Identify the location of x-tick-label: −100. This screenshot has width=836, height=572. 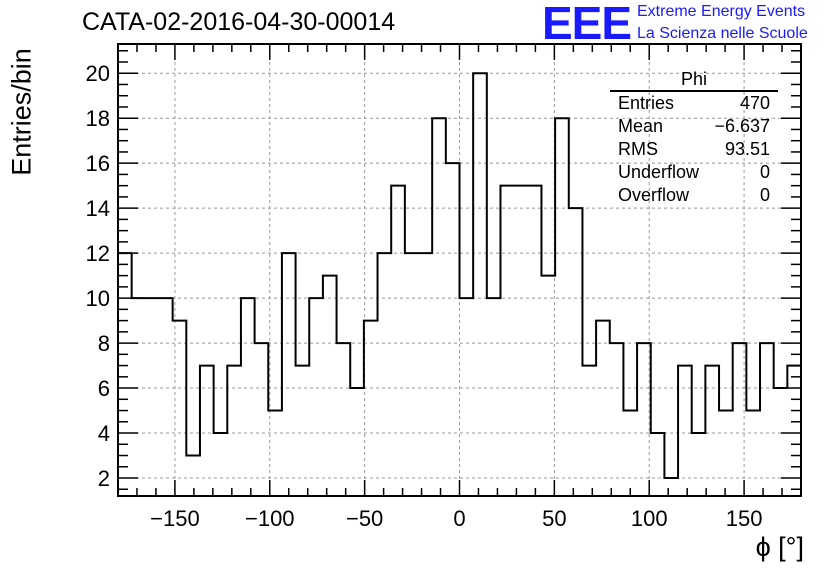
(270, 518).